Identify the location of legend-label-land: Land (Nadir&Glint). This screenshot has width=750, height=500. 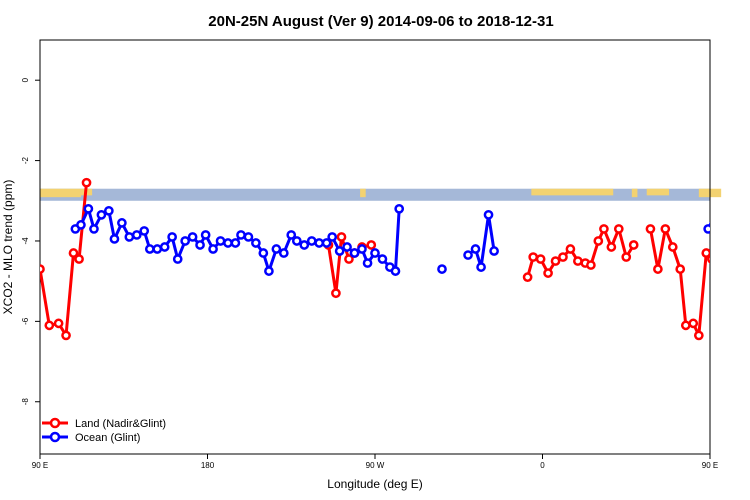
(120, 424).